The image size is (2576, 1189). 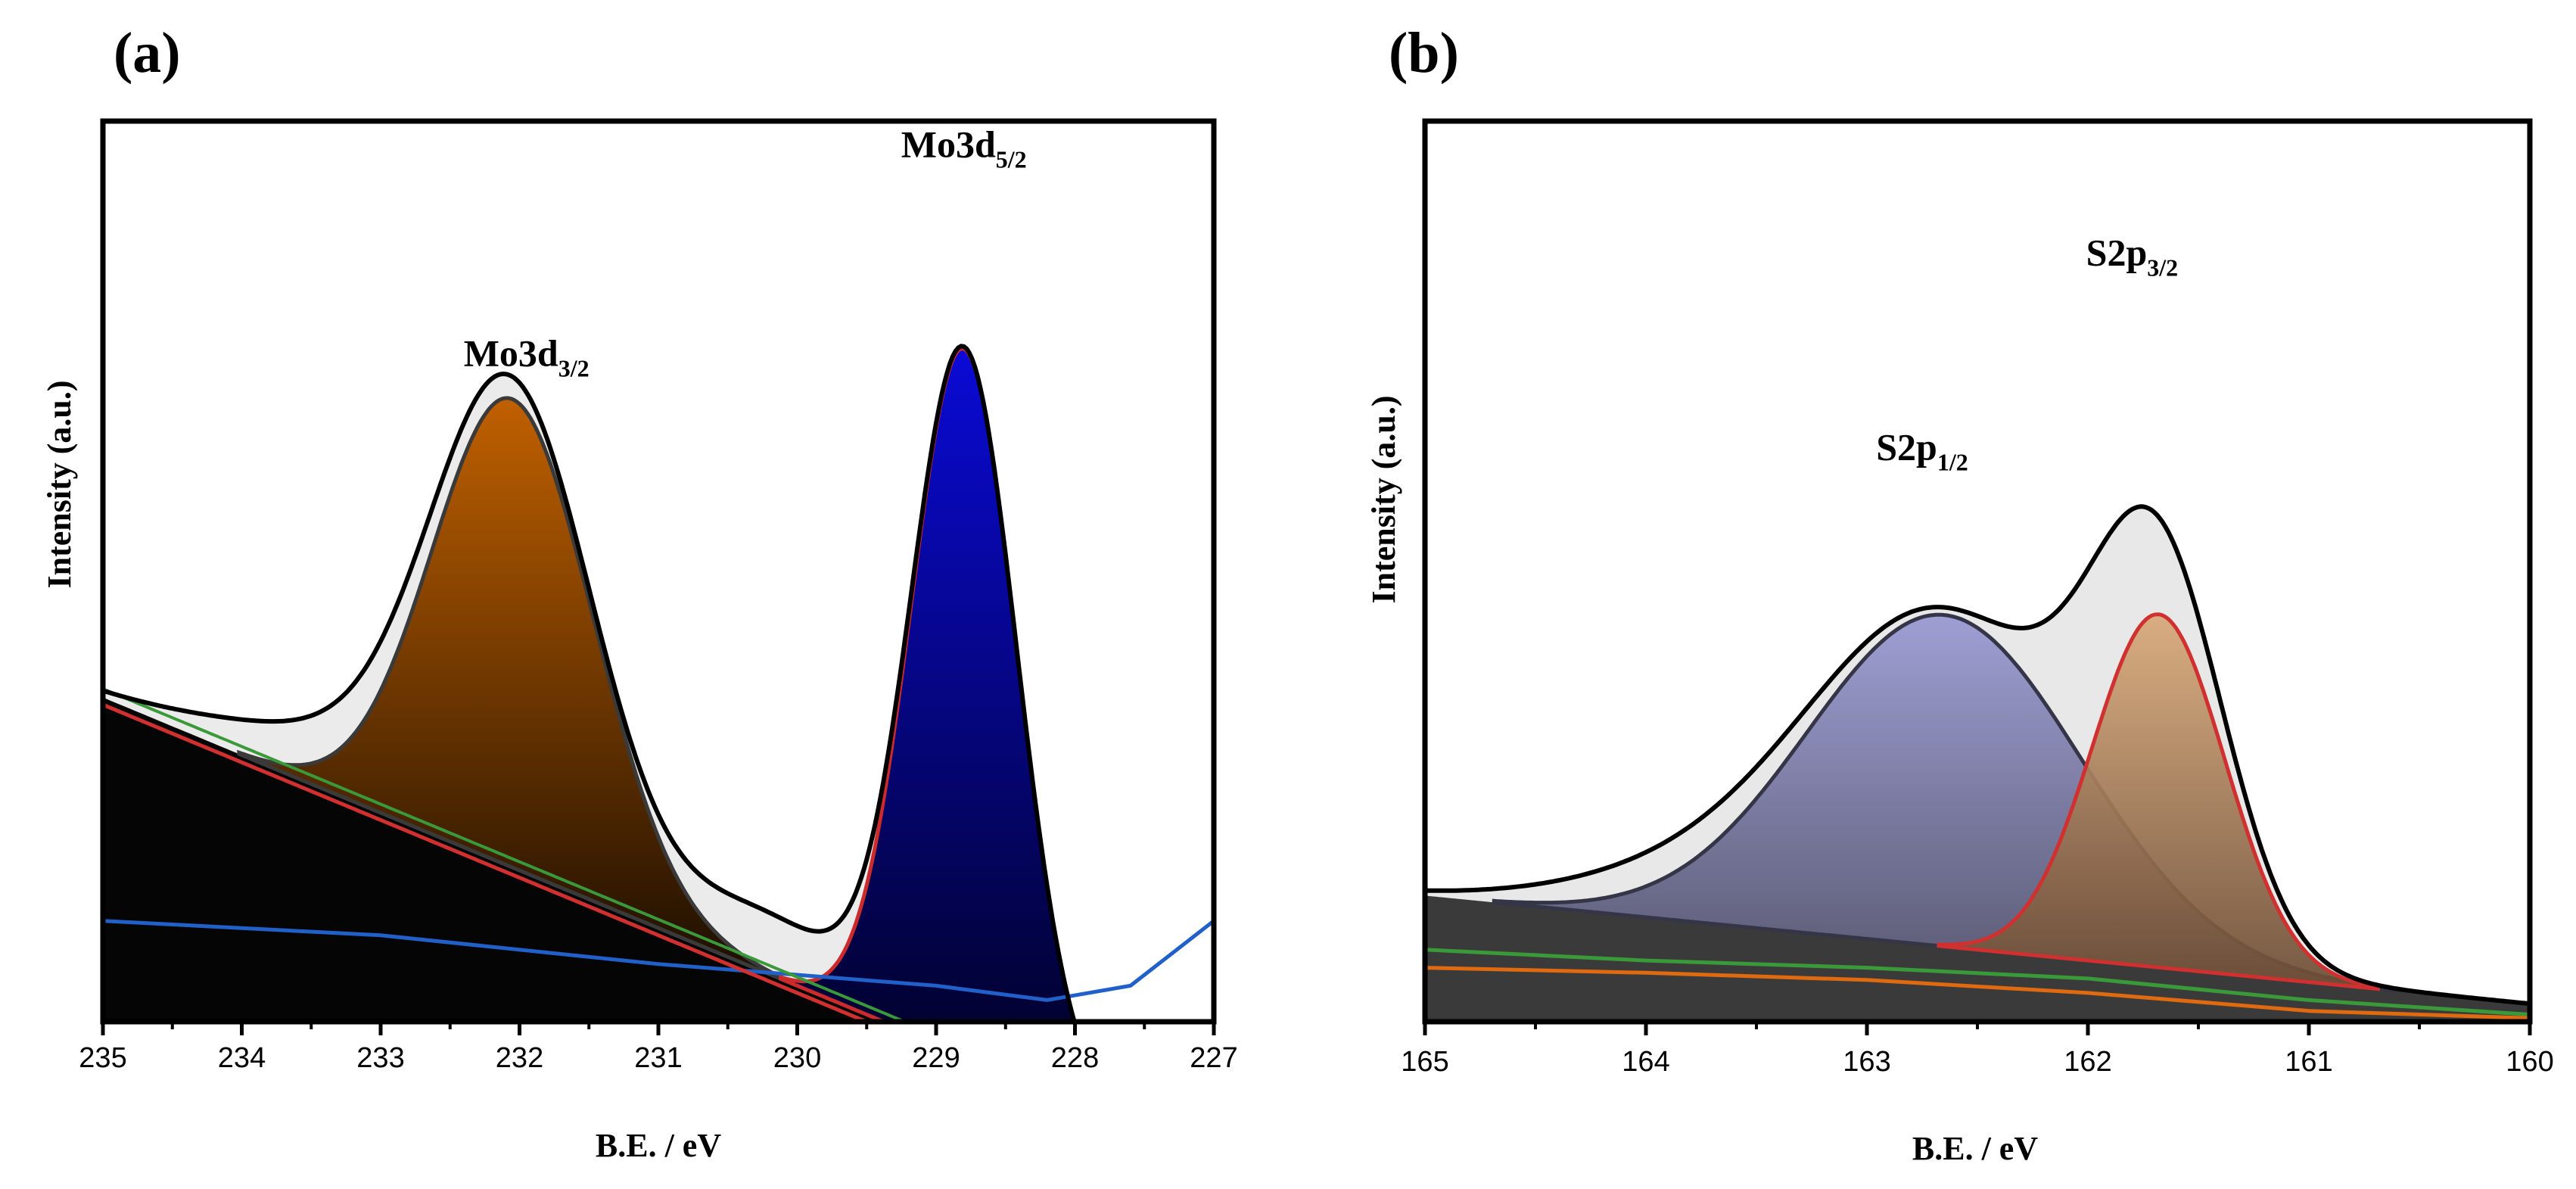 What do you see at coordinates (1075, 1058) in the screenshot?
I see `x-tick-label: 228` at bounding box center [1075, 1058].